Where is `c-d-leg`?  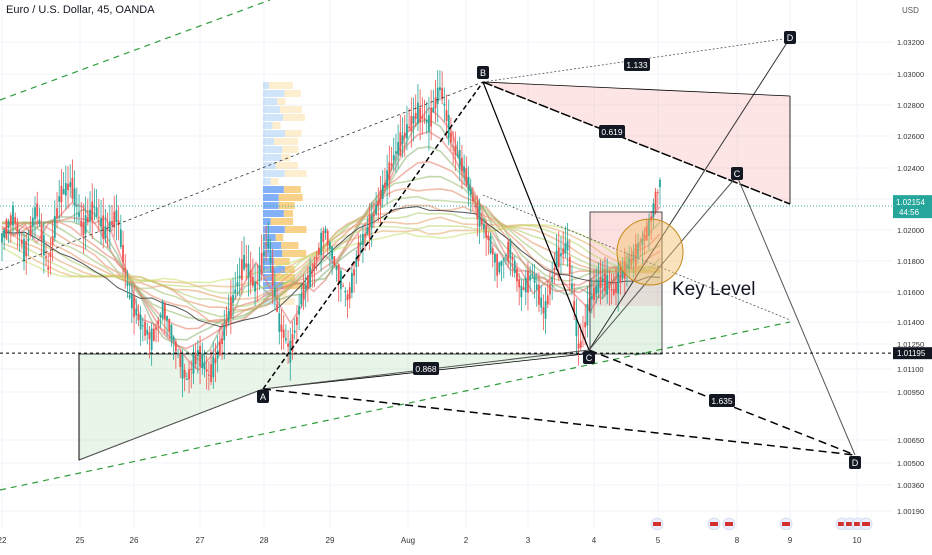
c-d-leg is located at coordinates (796, 315).